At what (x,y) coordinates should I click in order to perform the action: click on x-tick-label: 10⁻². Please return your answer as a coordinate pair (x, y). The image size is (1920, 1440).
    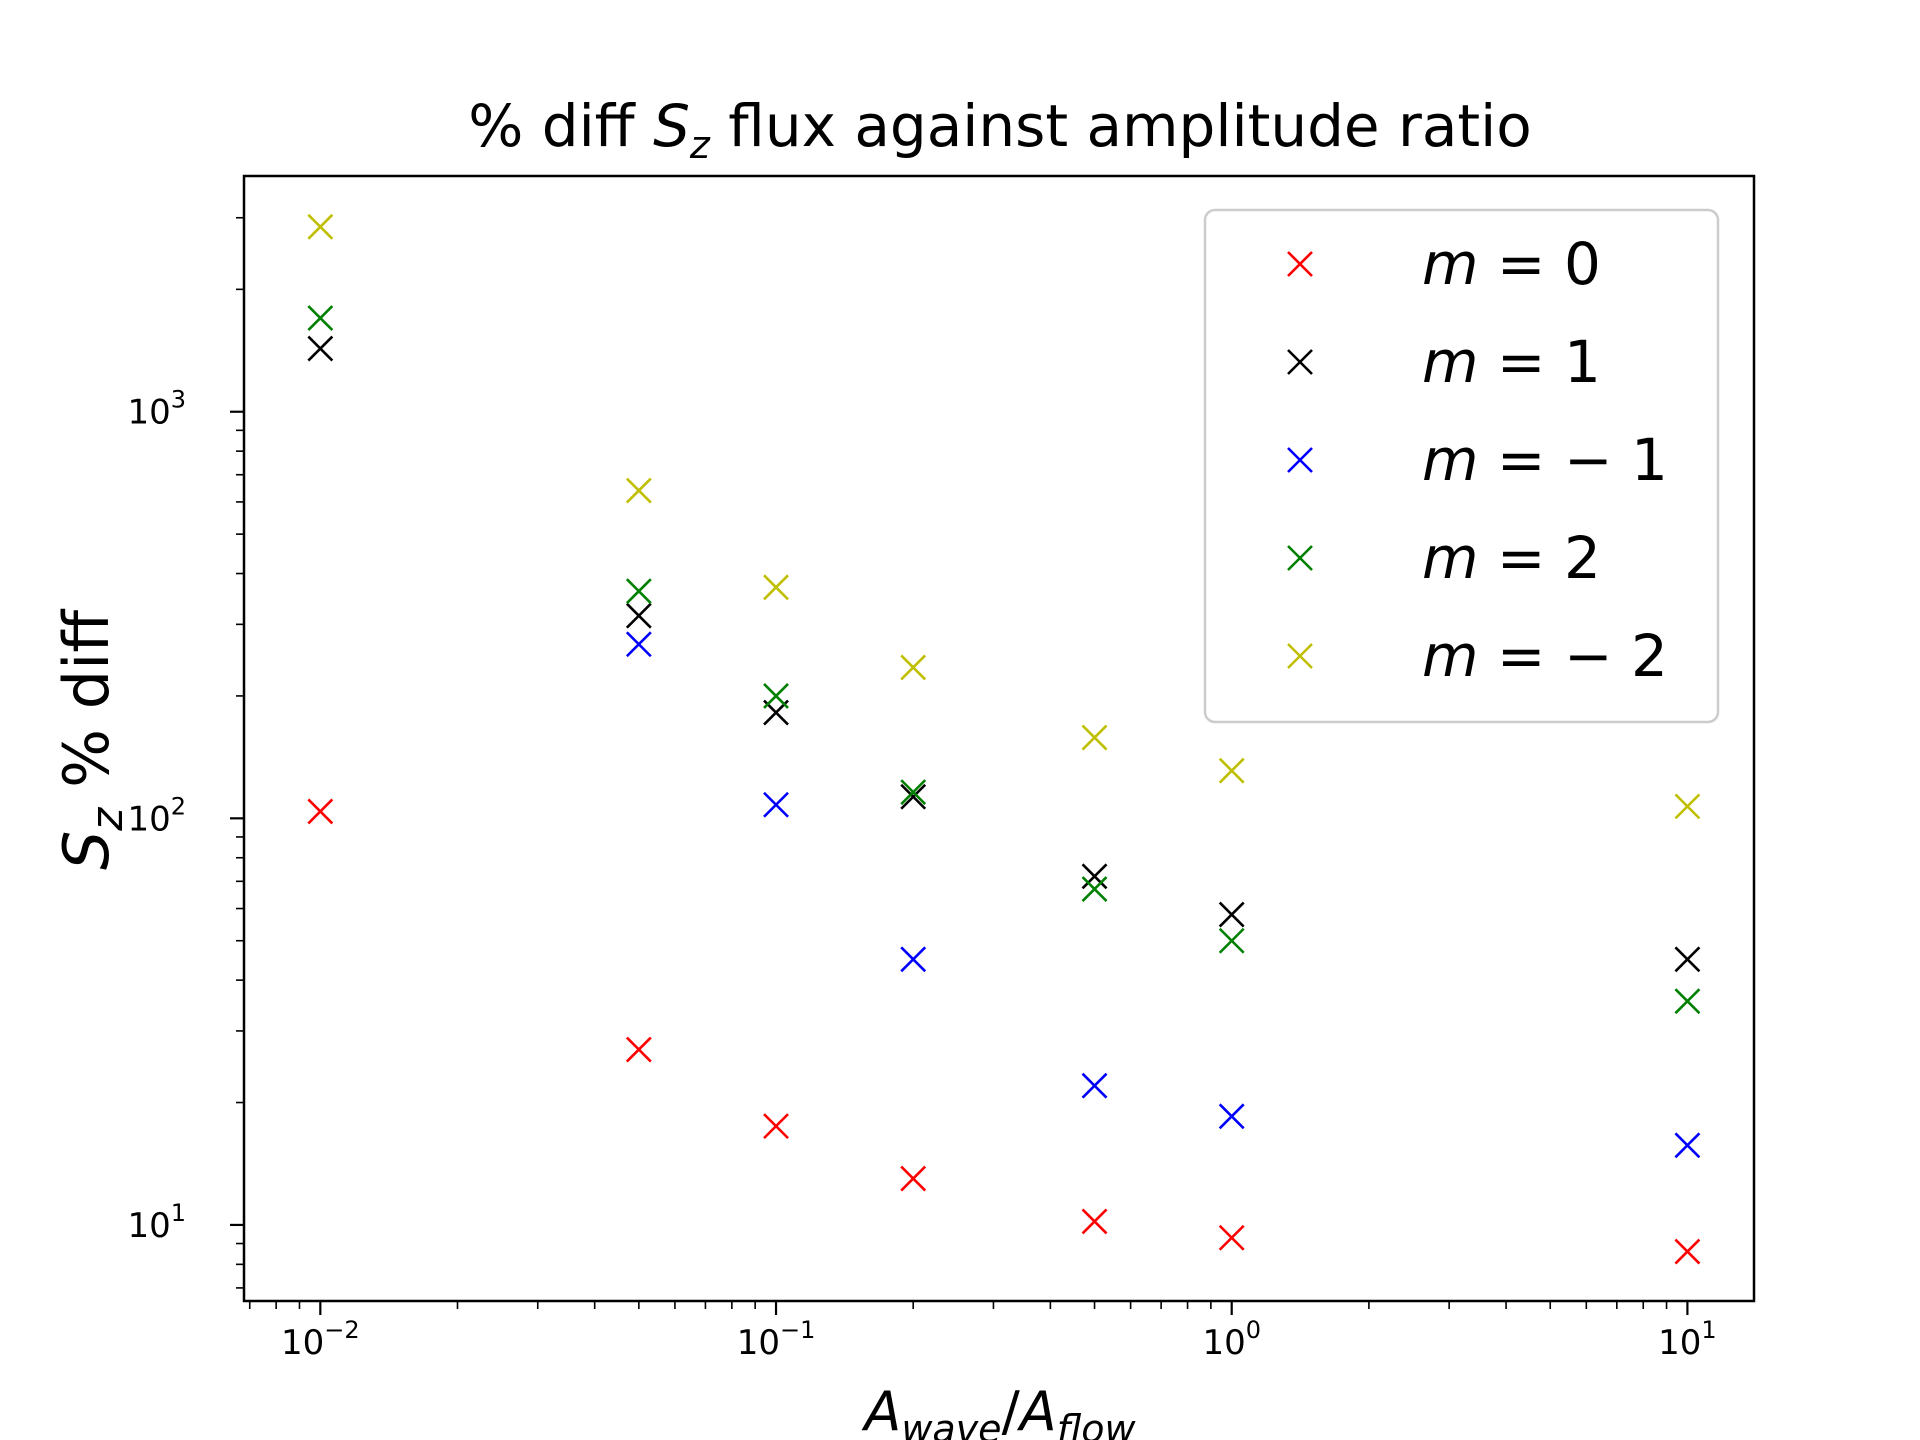
    Looking at the image, I should click on (320, 1339).